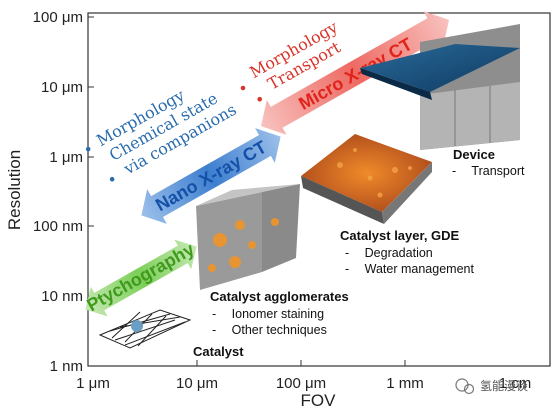  What do you see at coordinates (301, 383) in the screenshot?
I see `x-tick-label: 100 μm` at bounding box center [301, 383].